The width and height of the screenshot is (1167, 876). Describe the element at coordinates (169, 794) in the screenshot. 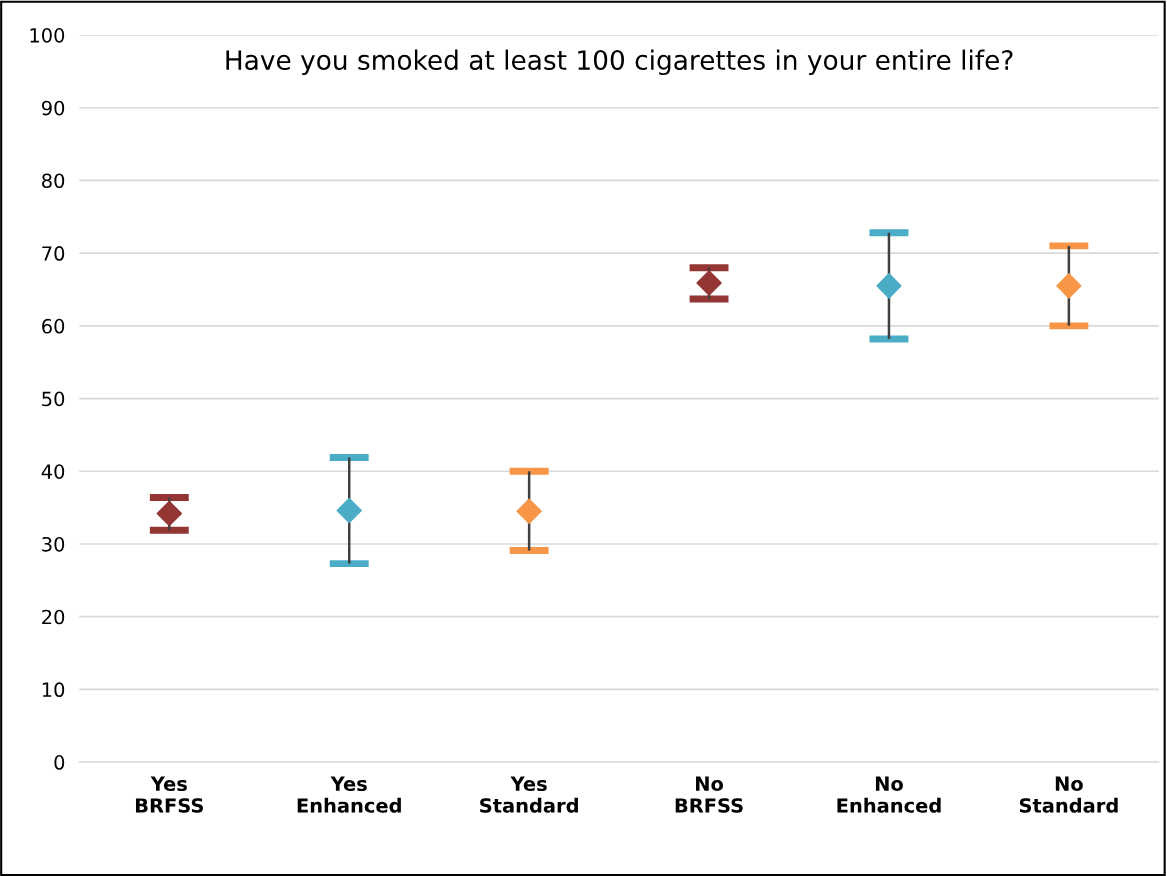

I see `x-tick-label: Yes BRFSS` at that location.